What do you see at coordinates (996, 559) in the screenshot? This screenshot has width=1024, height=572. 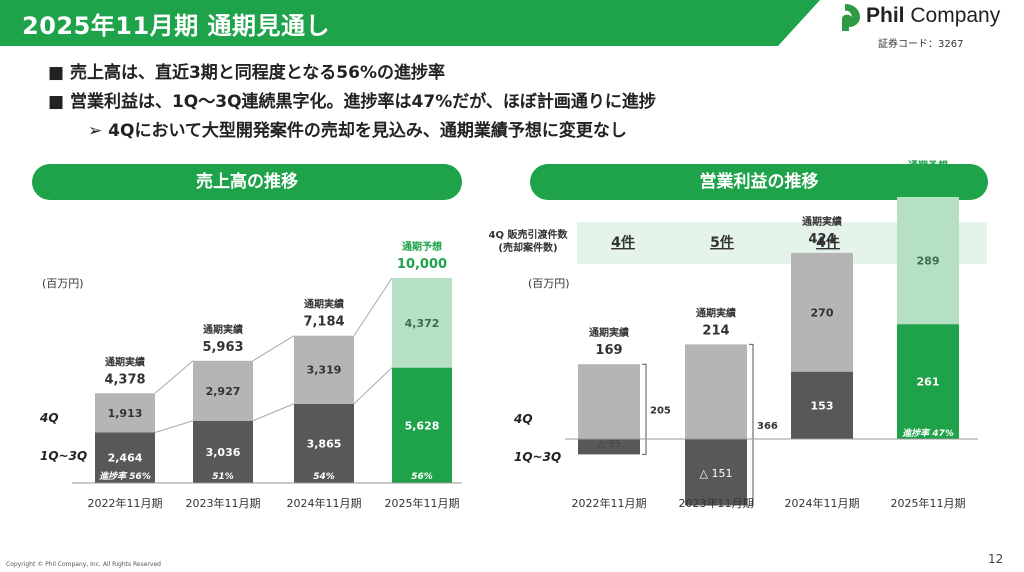 I see `page-number: 12` at bounding box center [996, 559].